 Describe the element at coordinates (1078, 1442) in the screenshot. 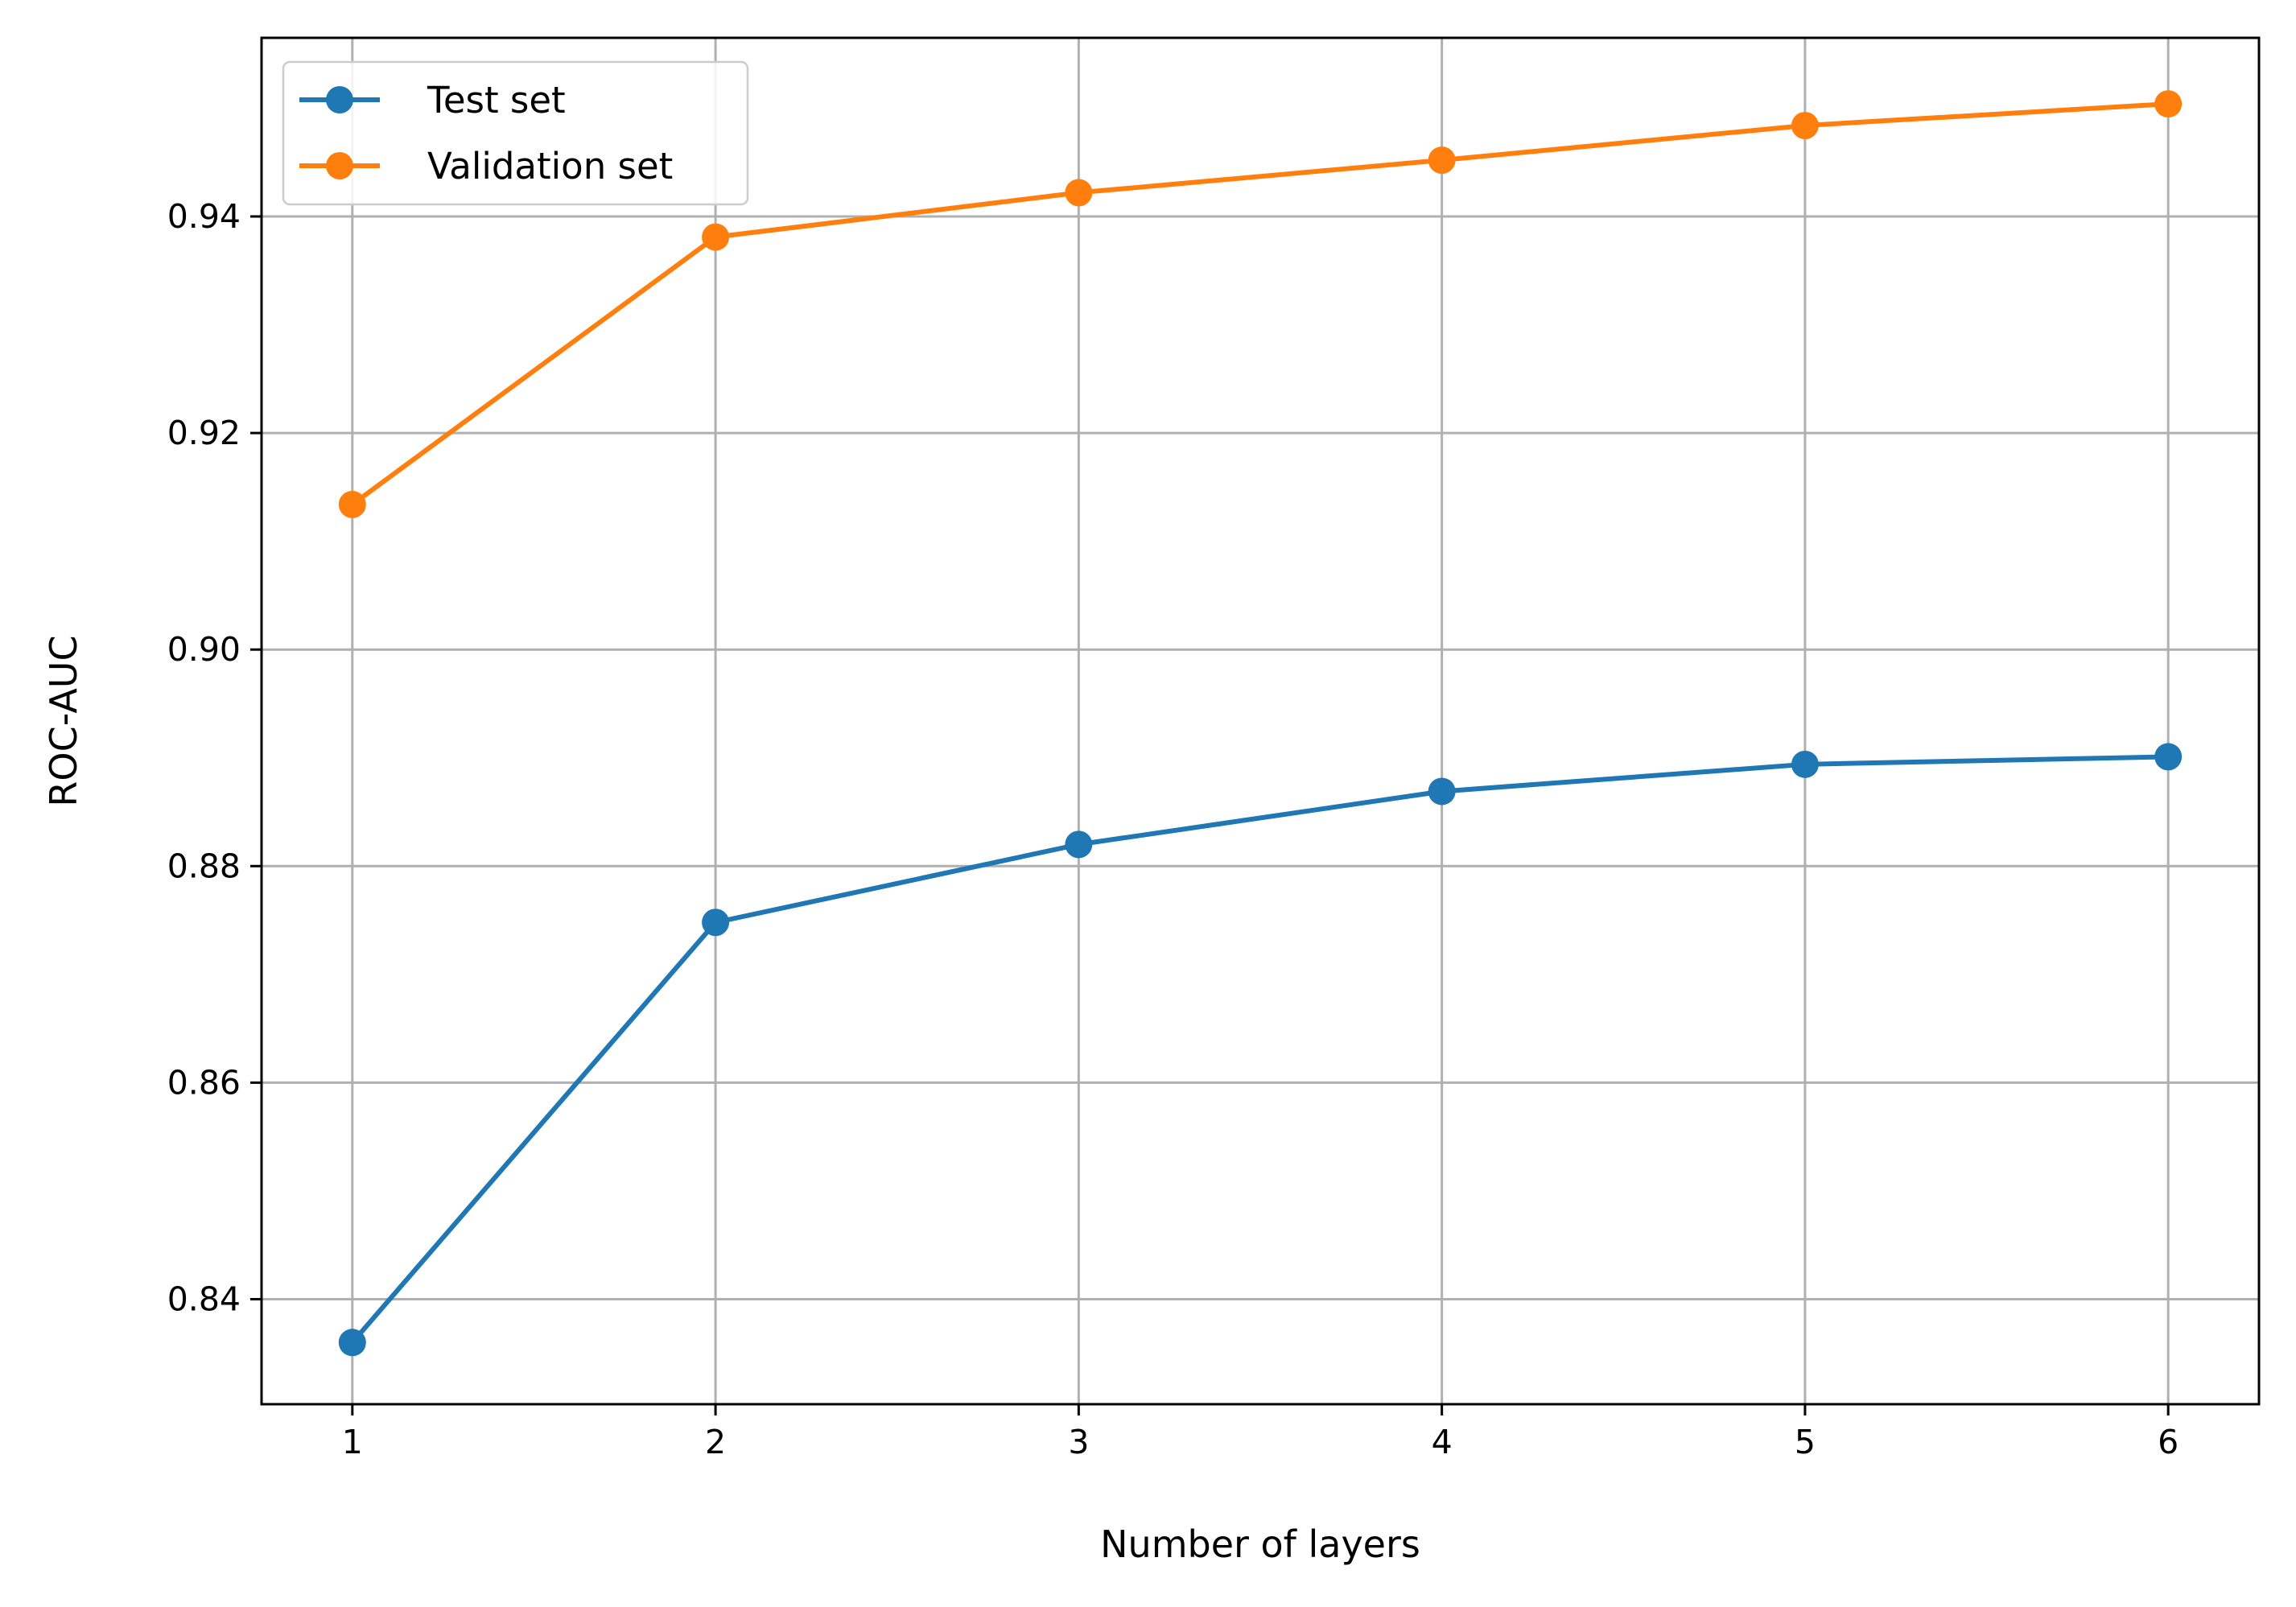

I see `x-tick-label: 3` at that location.